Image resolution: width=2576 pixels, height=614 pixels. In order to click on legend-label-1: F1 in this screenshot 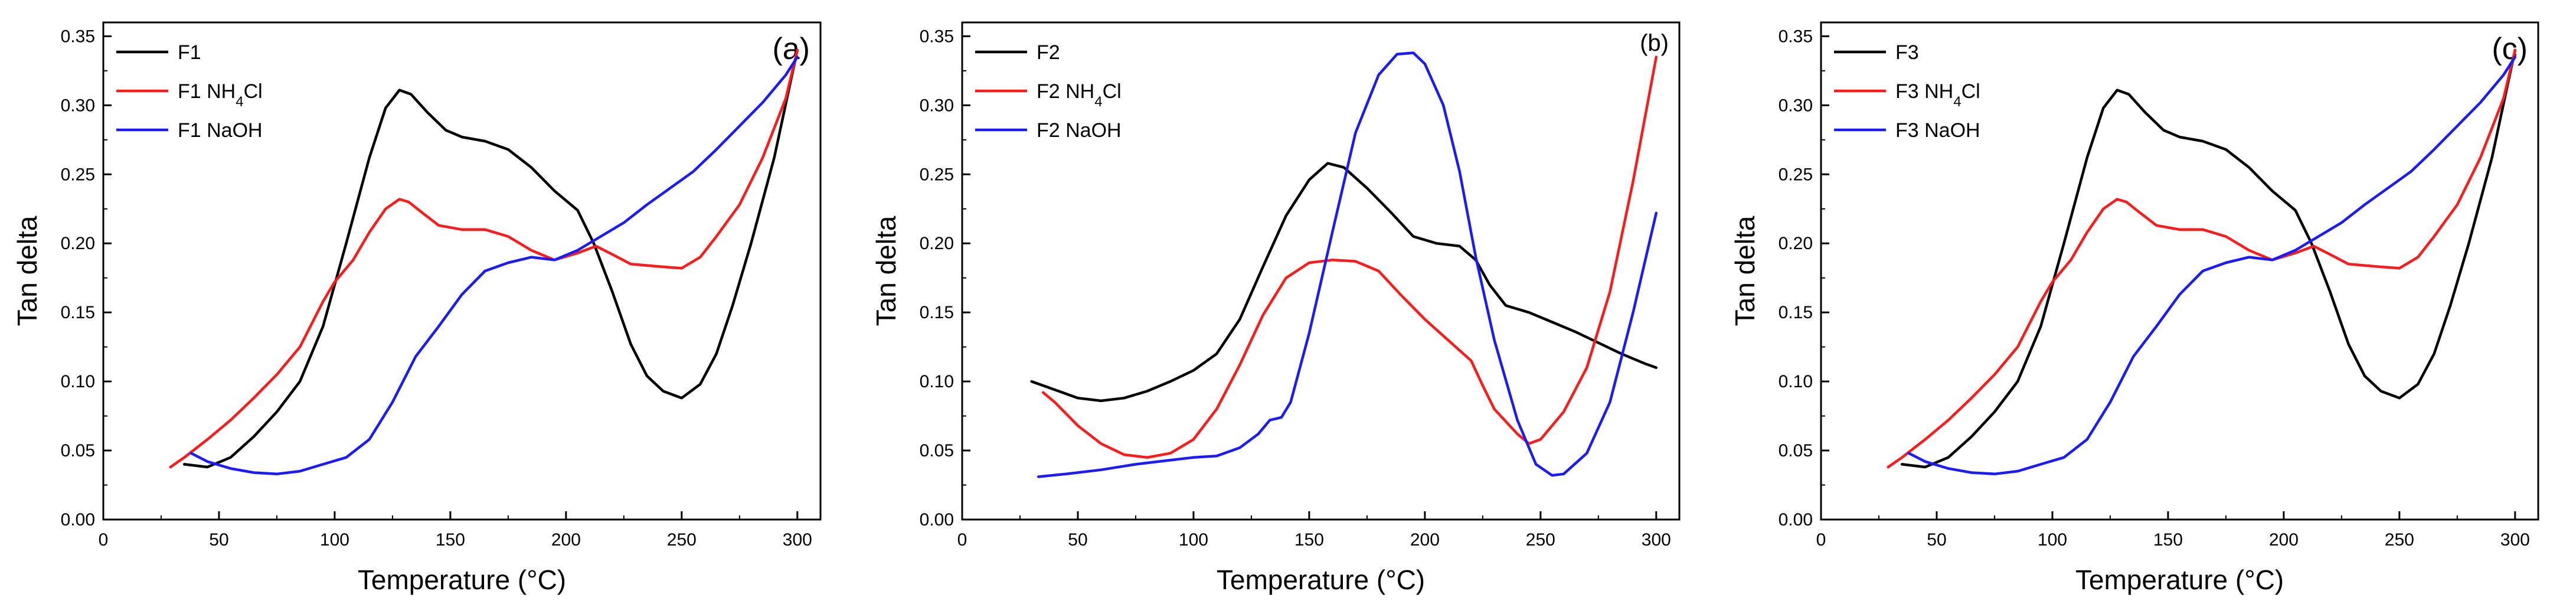, I will do `click(189, 53)`.